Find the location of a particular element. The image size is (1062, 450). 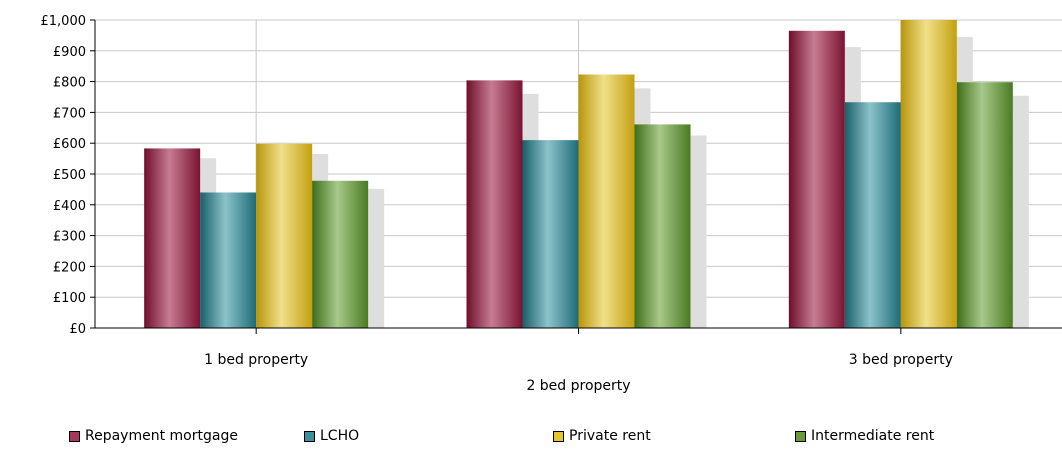

y-tick-label: £500 is located at coordinates (69, 175).